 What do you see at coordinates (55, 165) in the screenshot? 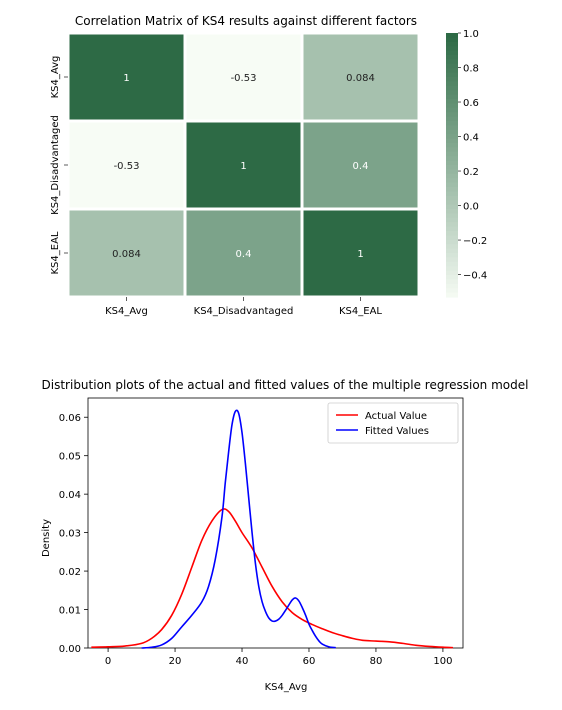
I see `heatmap-row-label-1: KS4_Disadvantaged` at bounding box center [55, 165].